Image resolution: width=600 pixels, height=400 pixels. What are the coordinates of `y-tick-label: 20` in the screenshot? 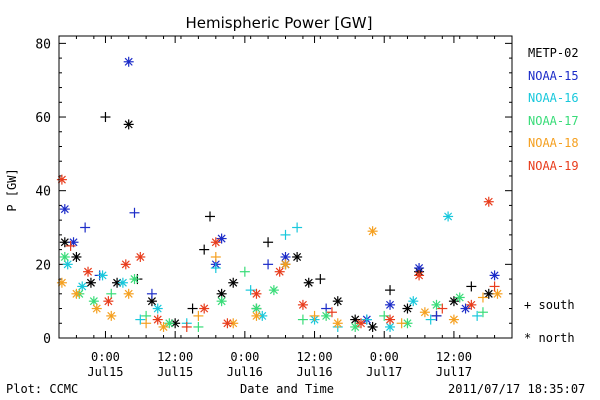 It's located at (43, 265).